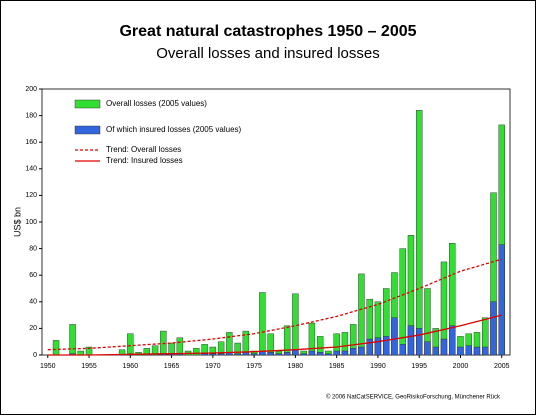 The image size is (536, 420). I want to click on legend-label: Overall losses (2005 values), so click(156, 103).